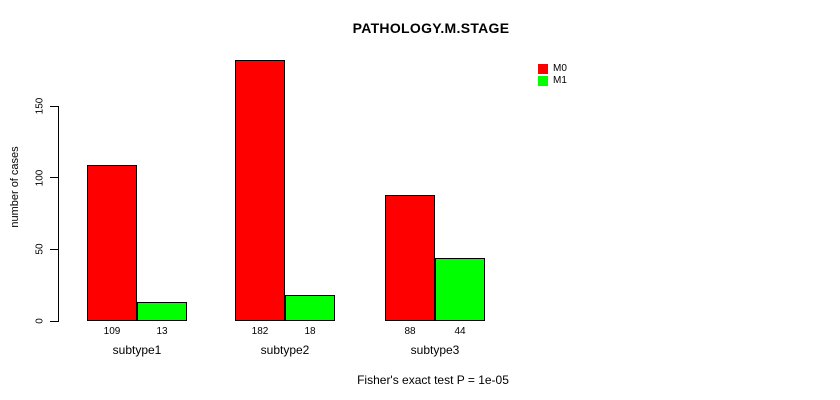 The image size is (840, 400). What do you see at coordinates (112, 243) in the screenshot?
I see `bar-m0-subtype1` at bounding box center [112, 243].